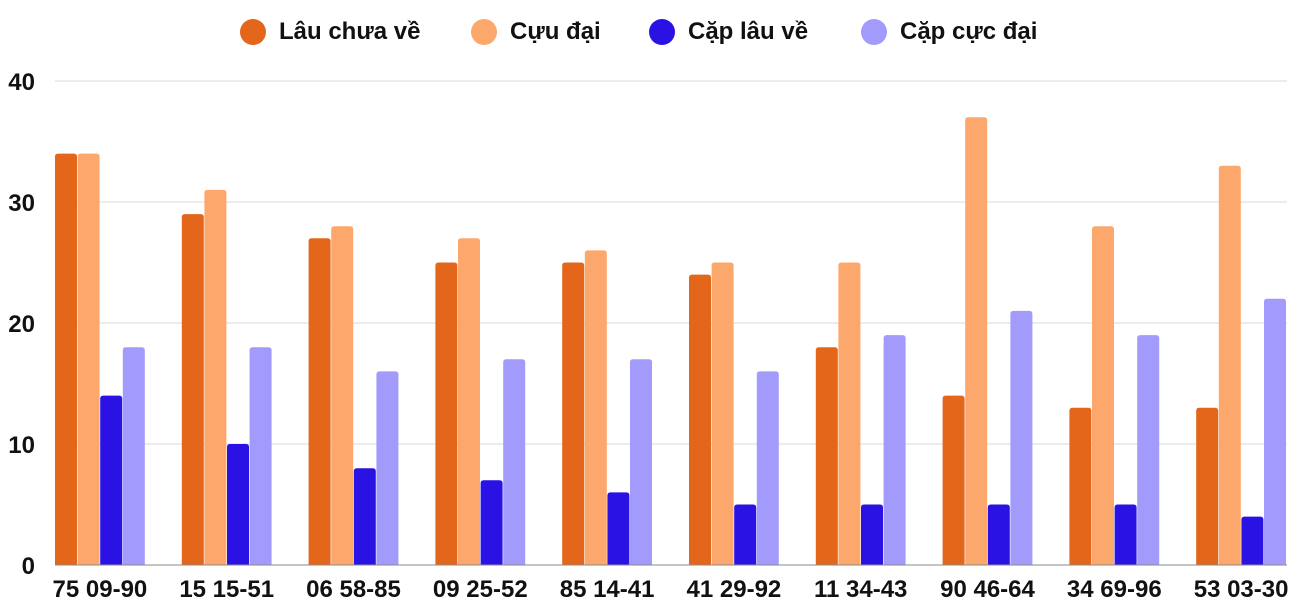 This screenshot has width=1300, height=600. What do you see at coordinates (969, 31) in the screenshot?
I see `legend-label-cap-cuc-dai: Cặp cực đại` at bounding box center [969, 31].